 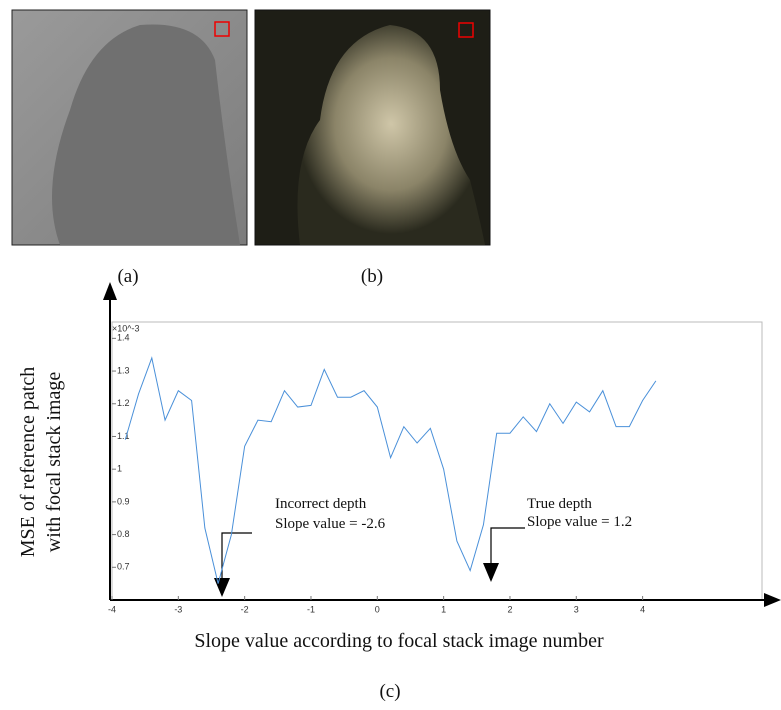 What do you see at coordinates (119, 469) in the screenshot?
I see `y-tick-label: 1` at bounding box center [119, 469].